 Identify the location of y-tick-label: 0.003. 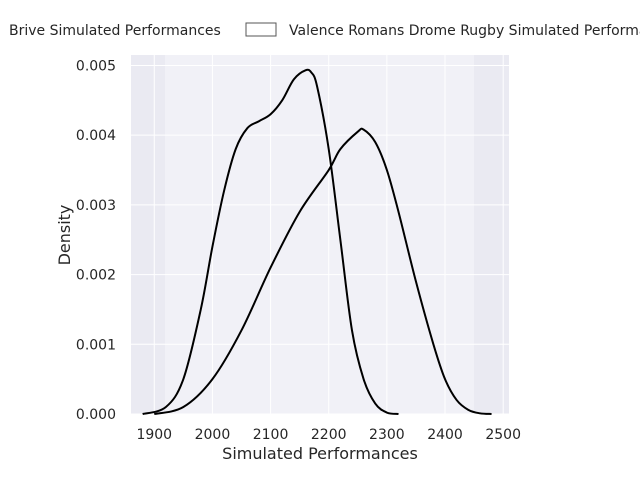
(96, 206).